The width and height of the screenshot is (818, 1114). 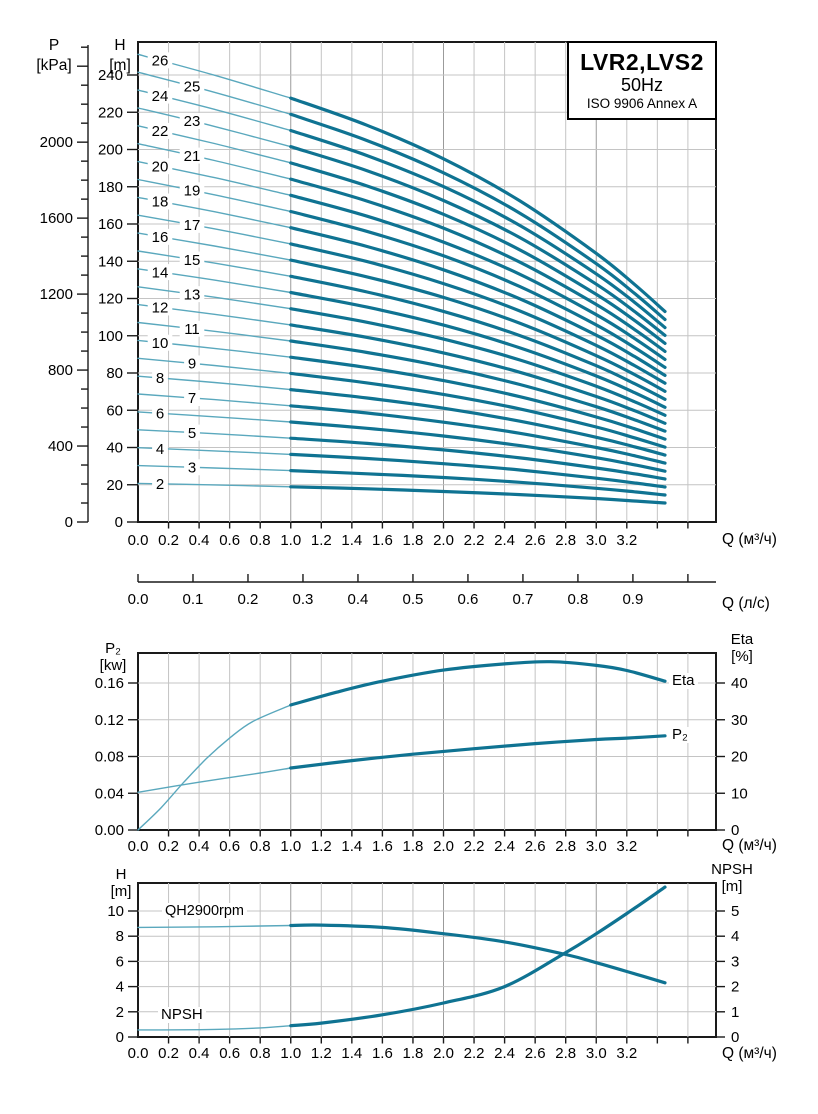 What do you see at coordinates (303, 599) in the screenshot?
I see `tick-label: 0.3` at bounding box center [303, 599].